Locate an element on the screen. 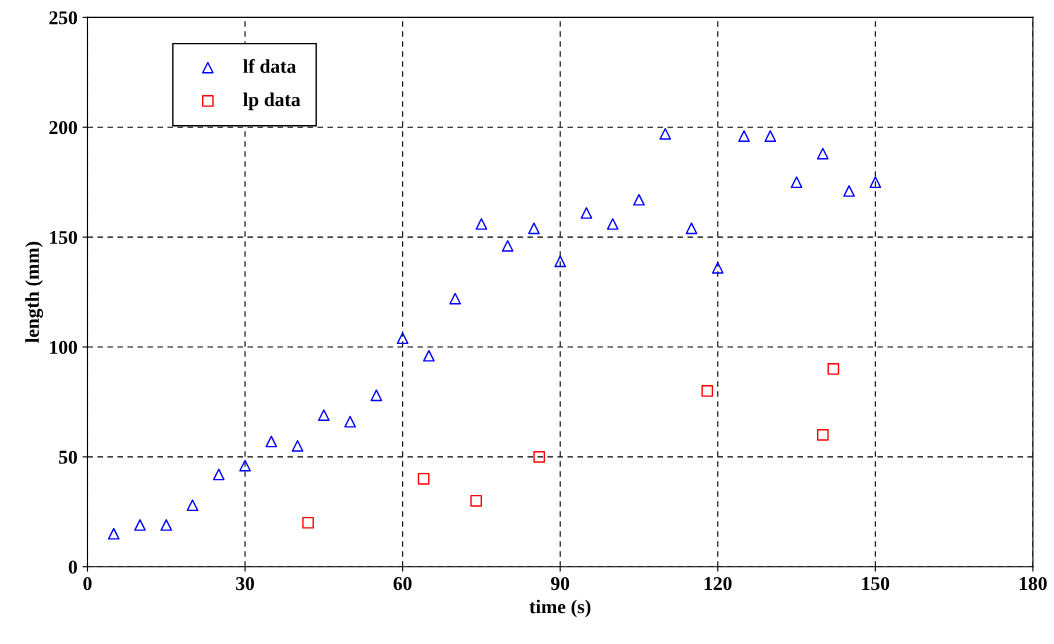  x-tick-label: 90 is located at coordinates (560, 584).